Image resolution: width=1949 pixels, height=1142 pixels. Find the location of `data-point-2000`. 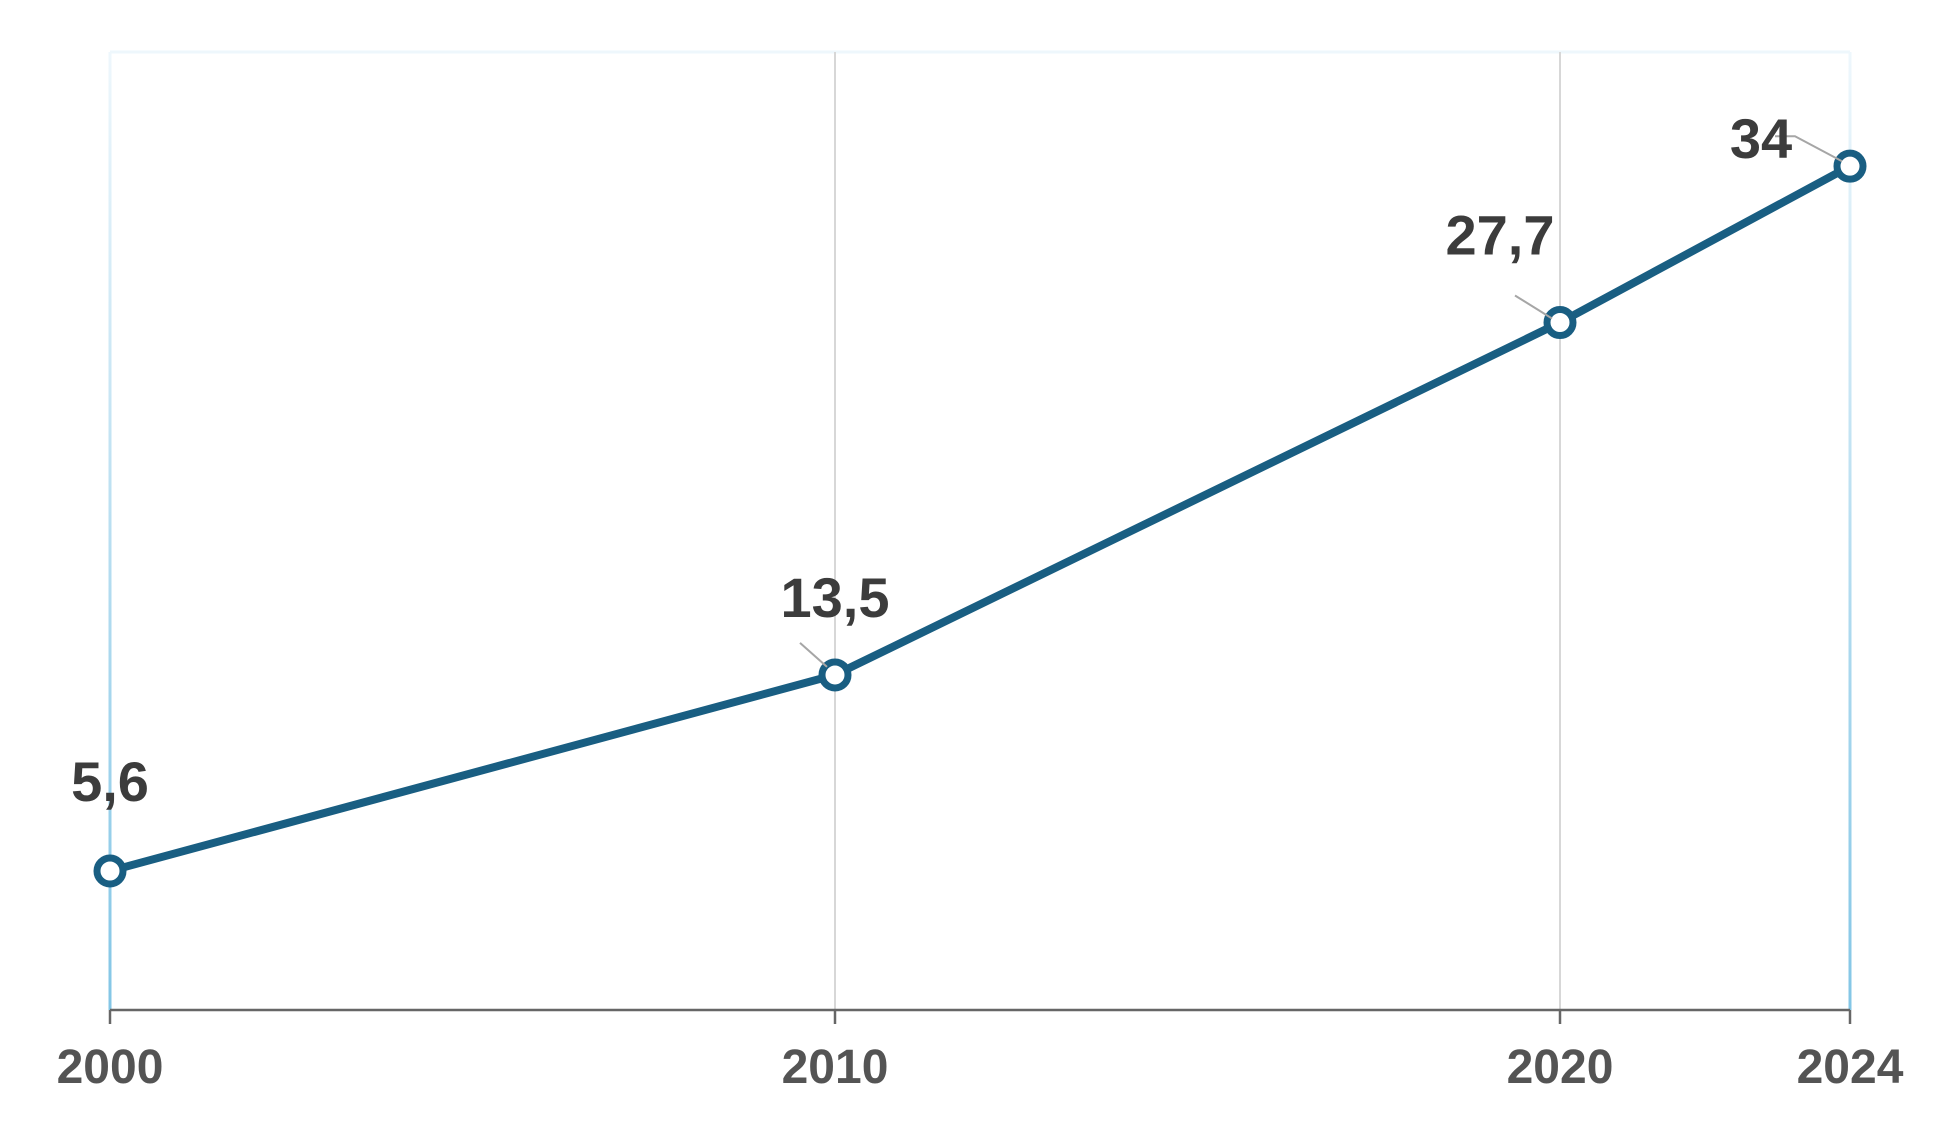

data-point-2000 is located at coordinates (110, 871).